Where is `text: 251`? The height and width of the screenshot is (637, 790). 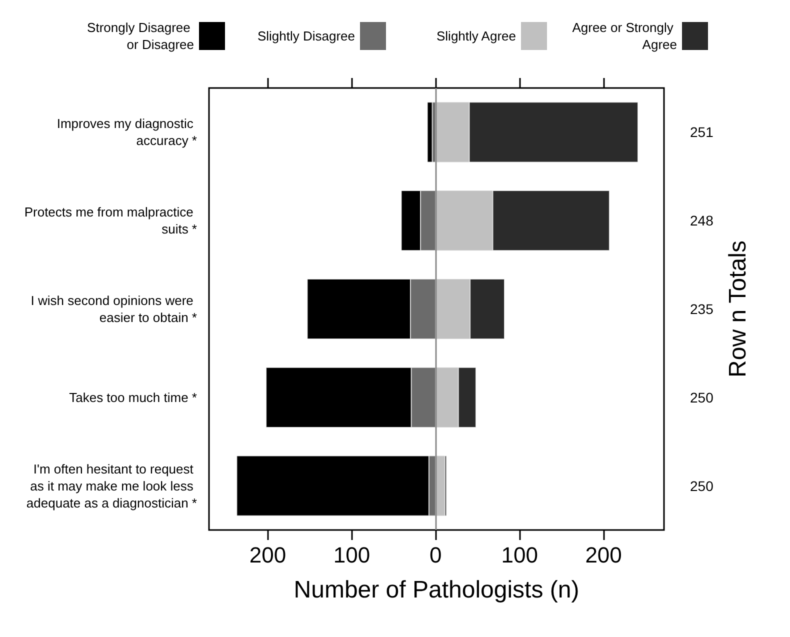
text: 251 is located at coordinates (702, 132).